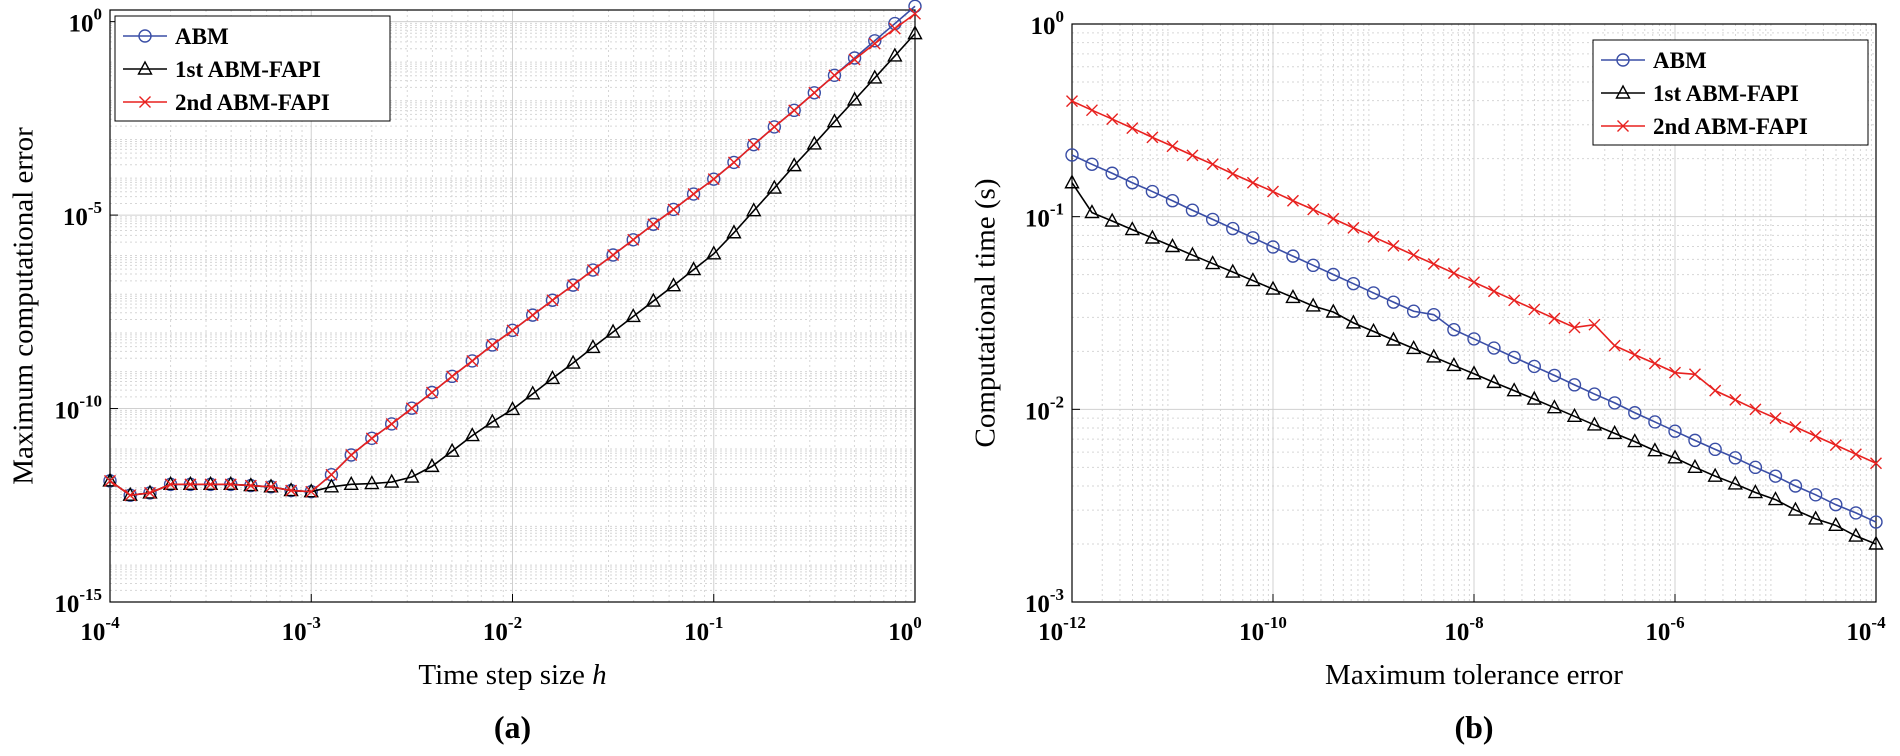 The image size is (1900, 756). I want to click on y-axis-label: Computational time (s), so click(986, 312).